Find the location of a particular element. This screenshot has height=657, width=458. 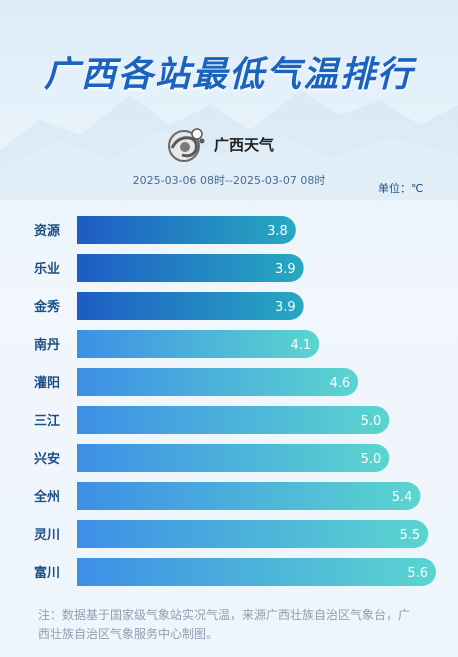

category-label: 金秀 is located at coordinates (47, 307).